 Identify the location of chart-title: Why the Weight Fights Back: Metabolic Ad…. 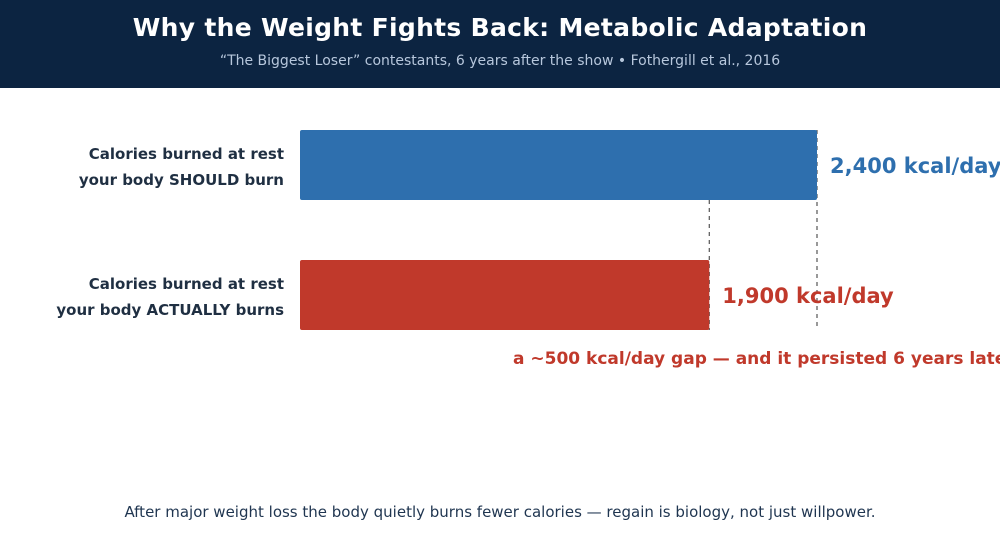
(500, 27).